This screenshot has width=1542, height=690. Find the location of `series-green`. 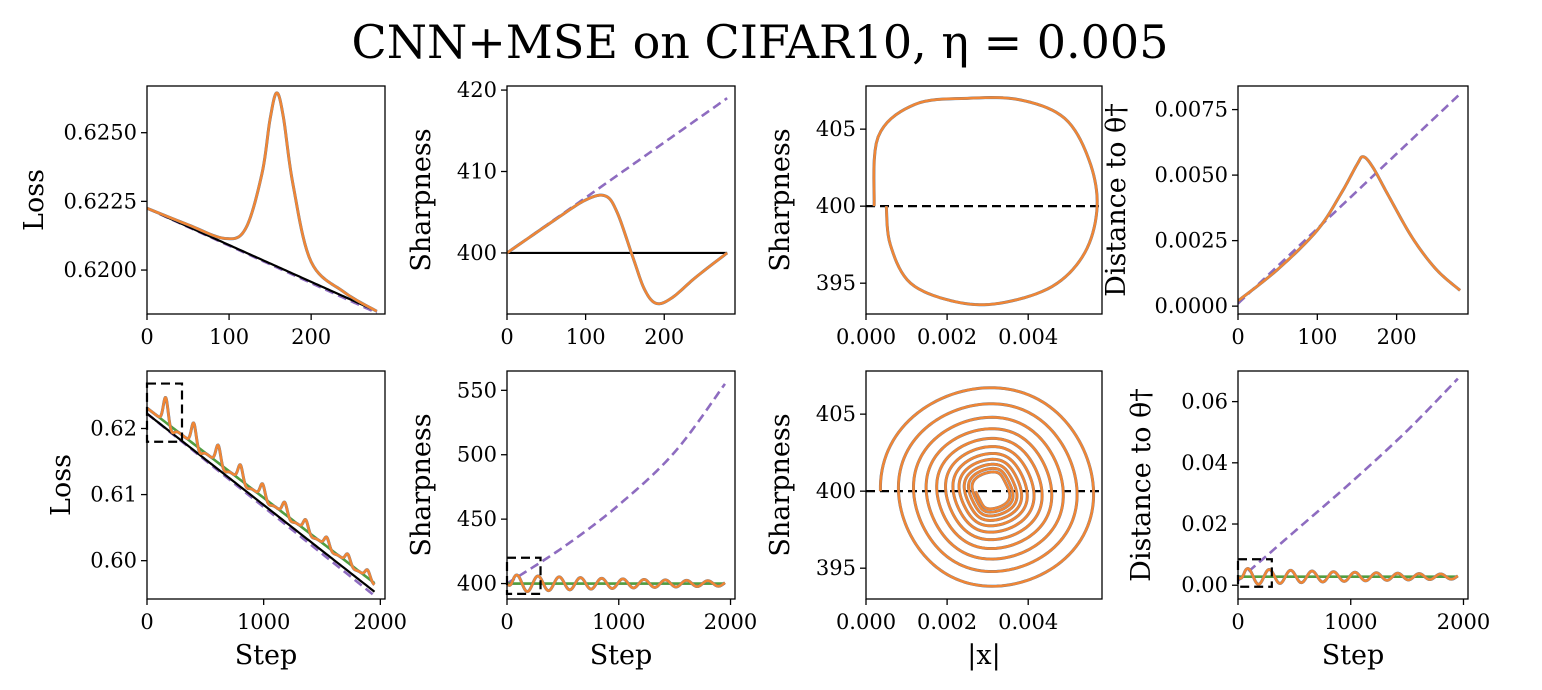

series-green is located at coordinates (261, 495).